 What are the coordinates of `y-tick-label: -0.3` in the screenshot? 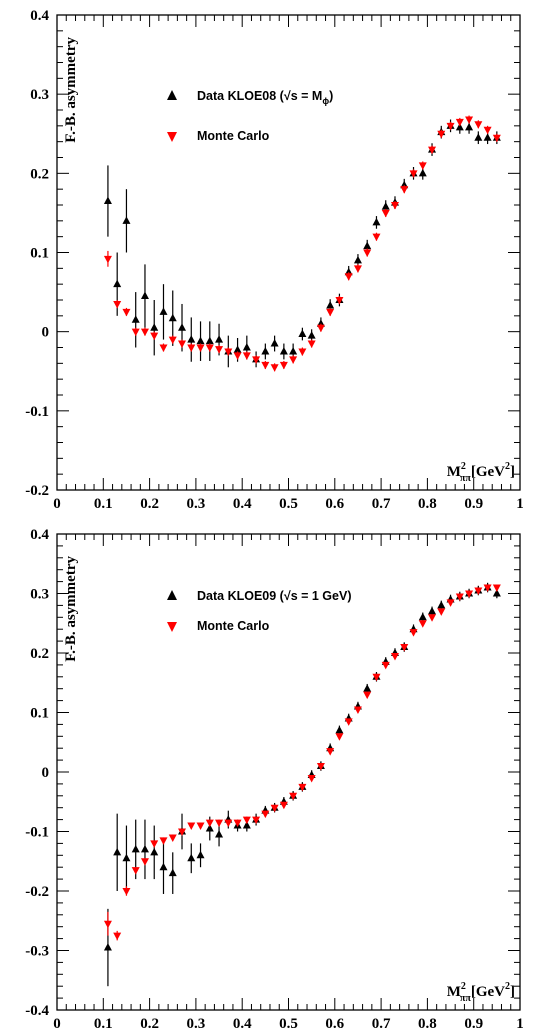 It's located at (37, 952).